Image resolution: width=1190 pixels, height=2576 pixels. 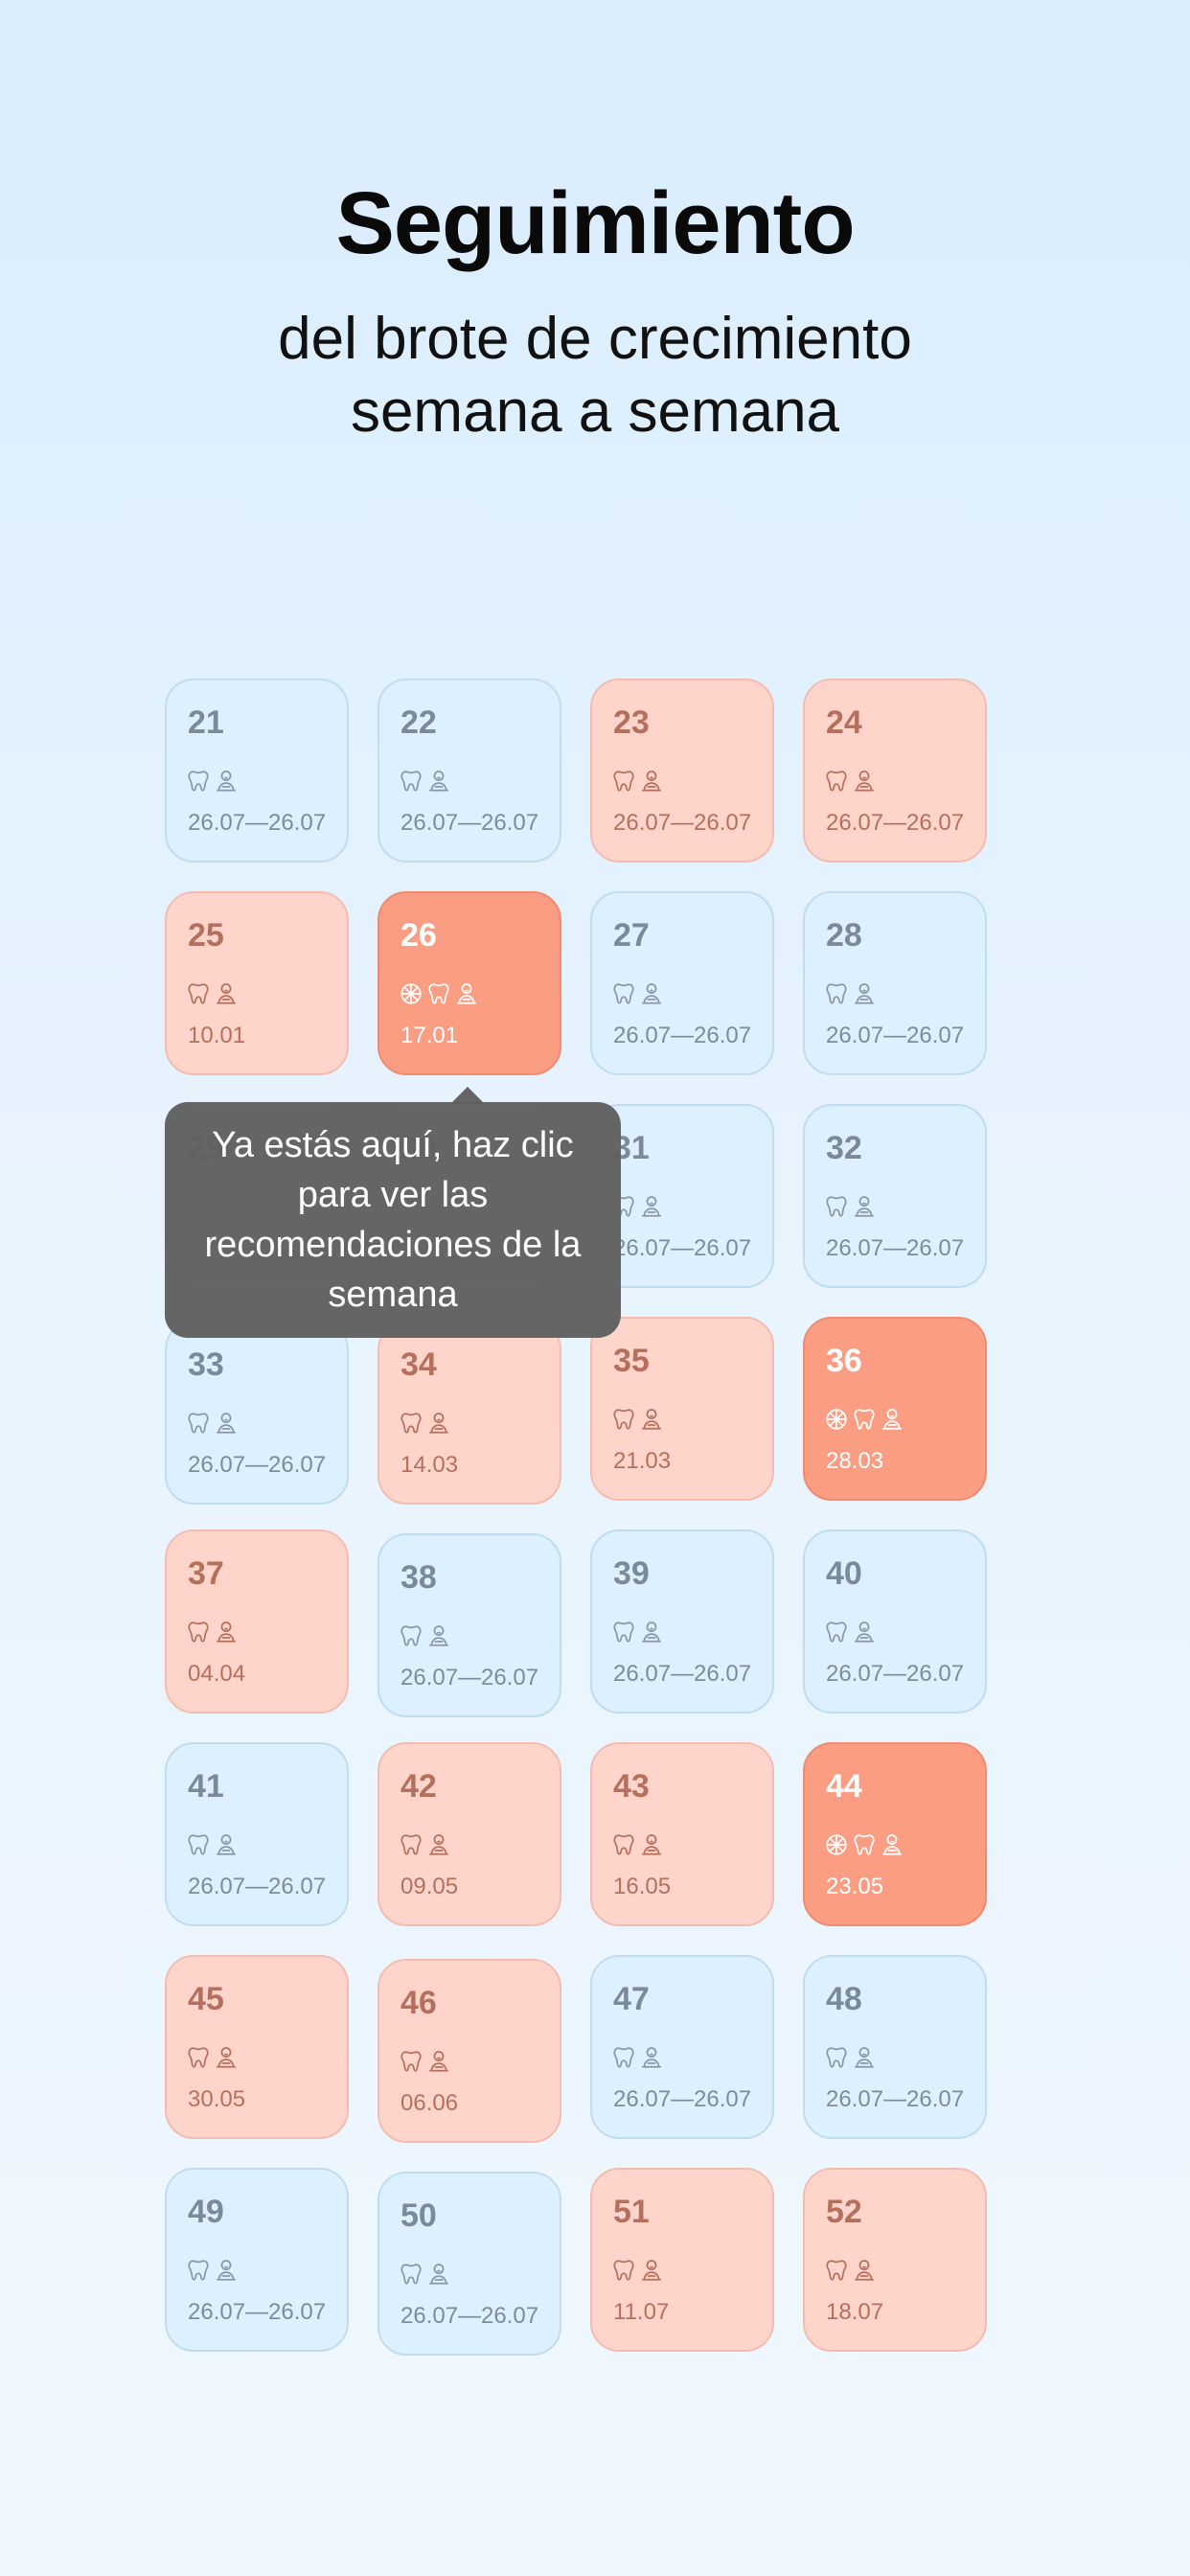 I want to click on week-card-41: 41 26.07—26.07, so click(x=257, y=1834).